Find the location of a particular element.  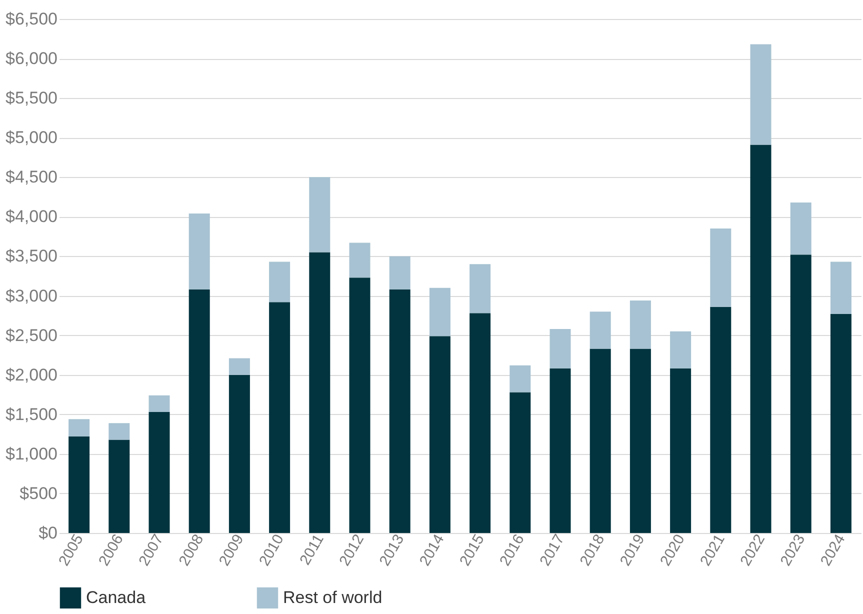

y-tick-label: $5,500 is located at coordinates (32, 98).